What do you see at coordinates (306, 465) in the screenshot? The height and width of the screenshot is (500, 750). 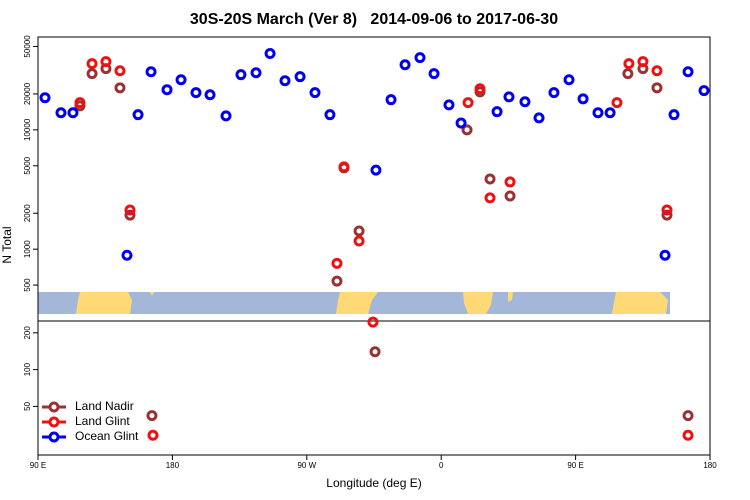 I see `x-tick-label: 90 W` at bounding box center [306, 465].